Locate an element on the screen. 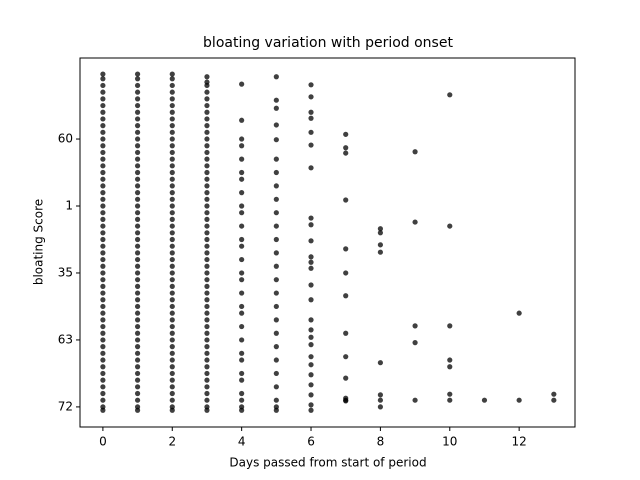 The image size is (640, 480). x-tick-label: 10 is located at coordinates (449, 442).